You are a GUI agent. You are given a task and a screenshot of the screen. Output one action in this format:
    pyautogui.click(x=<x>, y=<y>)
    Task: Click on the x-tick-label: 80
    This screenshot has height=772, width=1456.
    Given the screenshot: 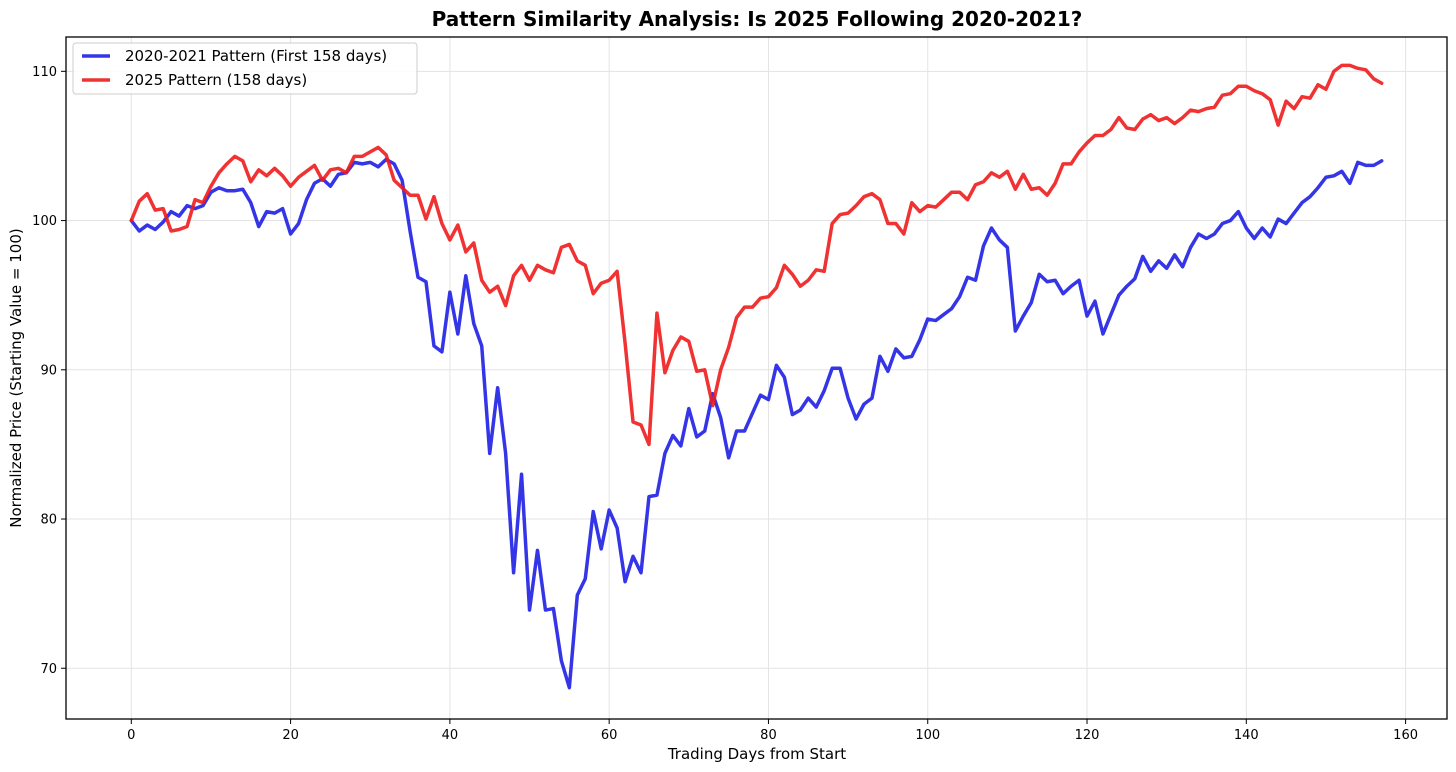 What is the action you would take?
    pyautogui.click(x=768, y=735)
    